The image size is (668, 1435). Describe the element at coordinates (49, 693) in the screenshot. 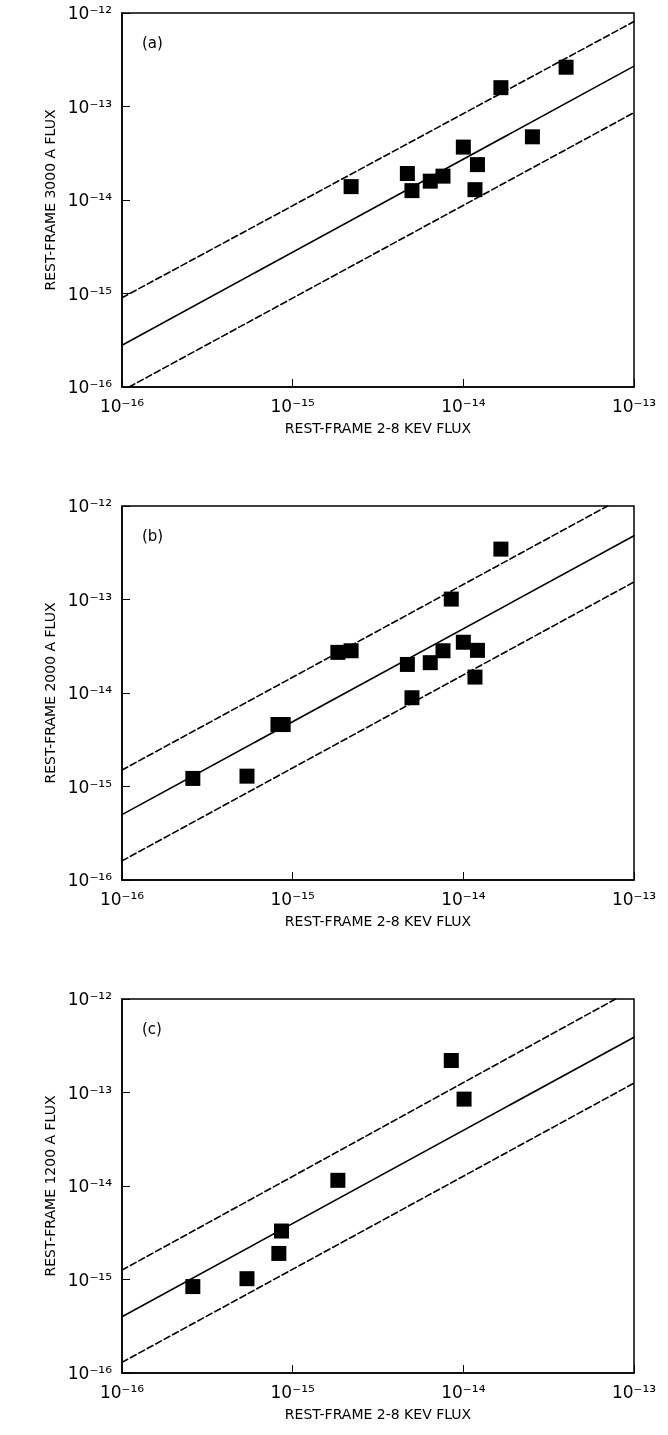

I see `y-axis-title: REST-FRAME 2000 A FLUX` at that location.